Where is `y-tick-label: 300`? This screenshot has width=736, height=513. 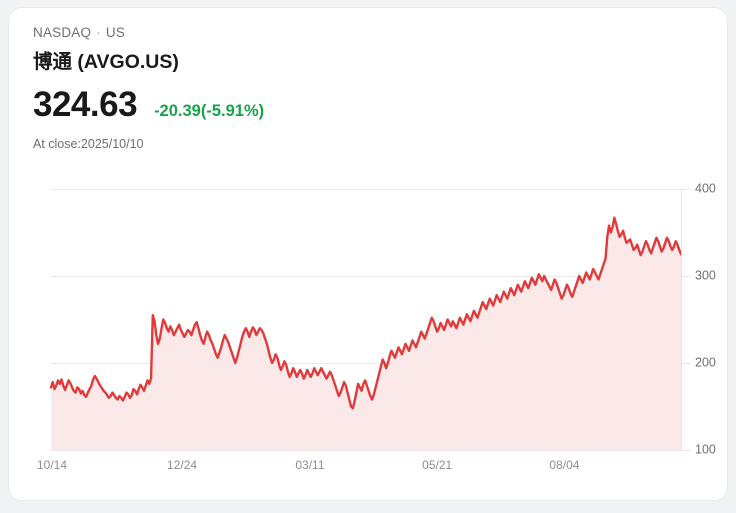 y-tick-label: 300 is located at coordinates (705, 275).